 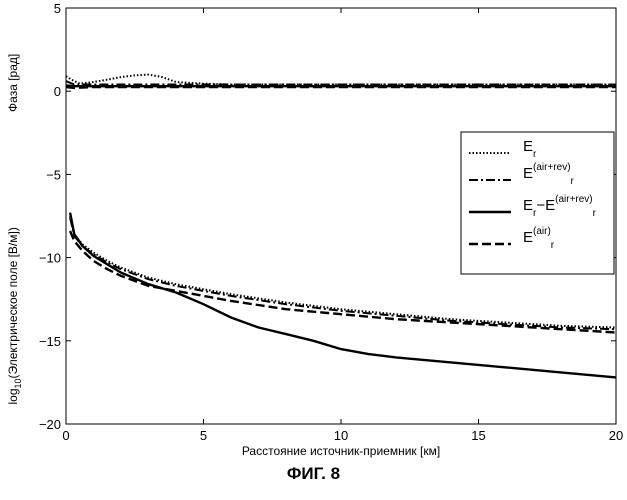 What do you see at coordinates (13, 83) in the screenshot?
I see `phase-axis-title: Фаза [рад]` at bounding box center [13, 83].